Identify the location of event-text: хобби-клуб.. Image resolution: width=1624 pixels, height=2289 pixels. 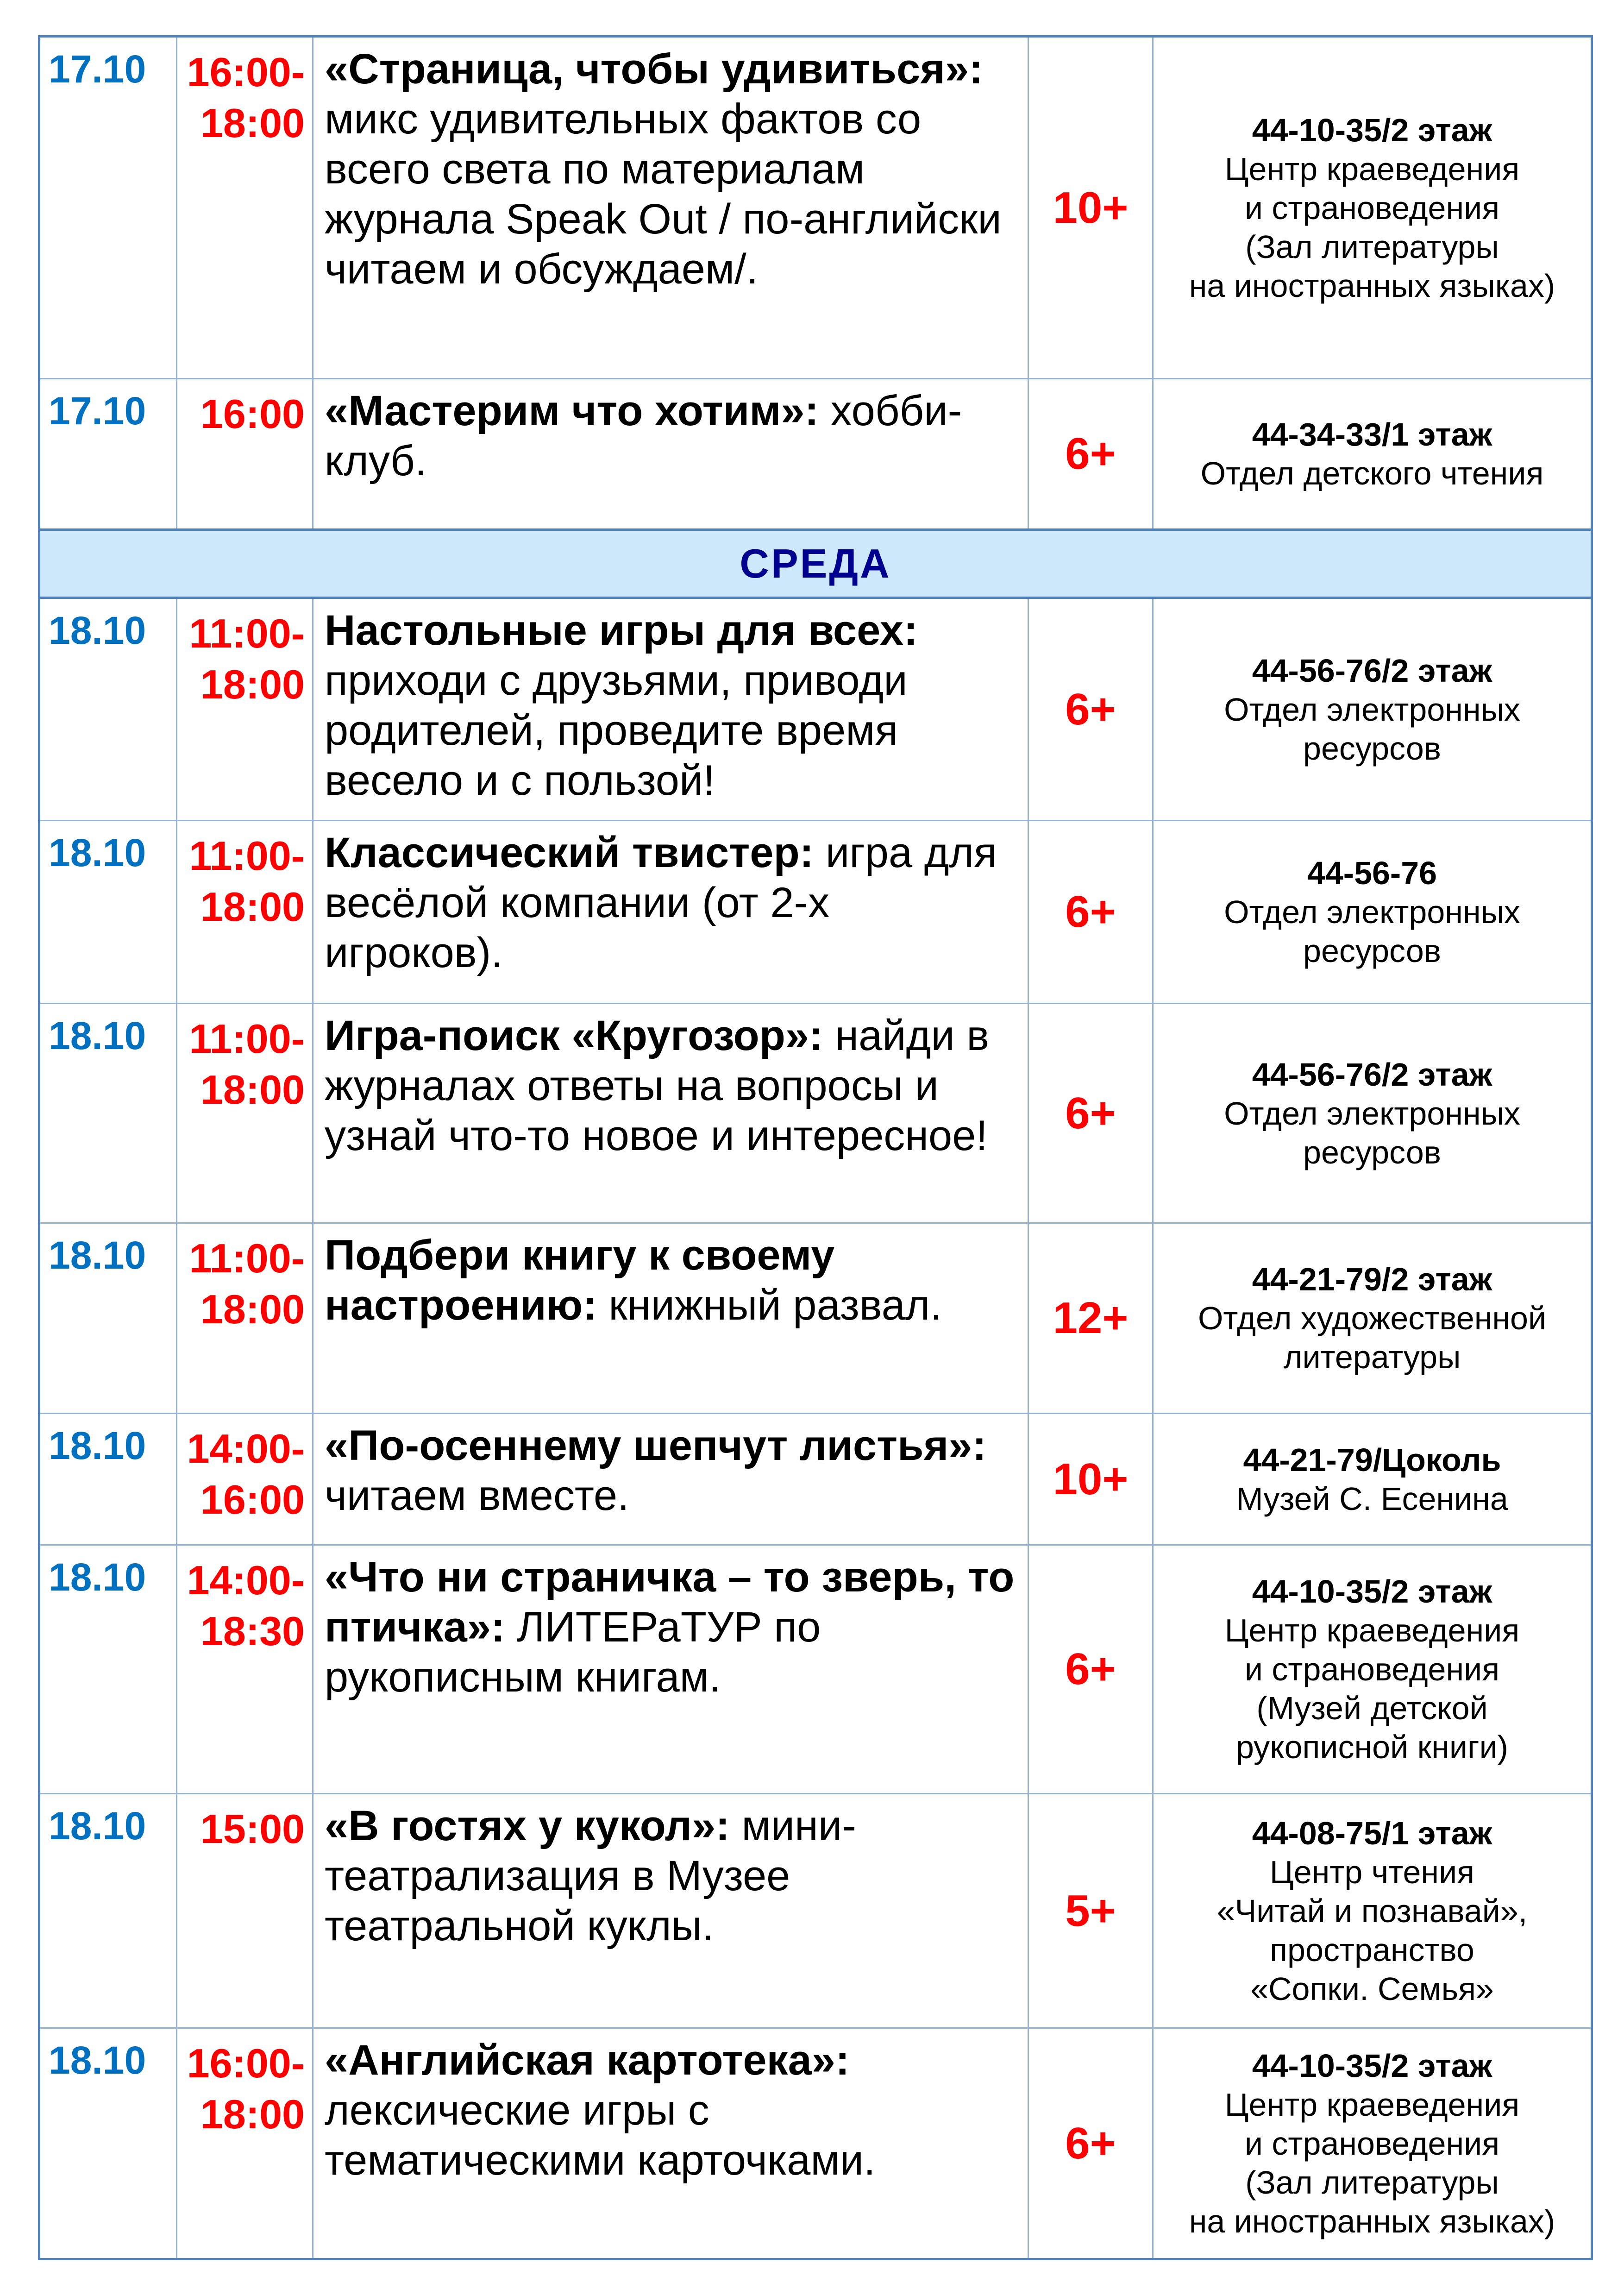
(643, 436).